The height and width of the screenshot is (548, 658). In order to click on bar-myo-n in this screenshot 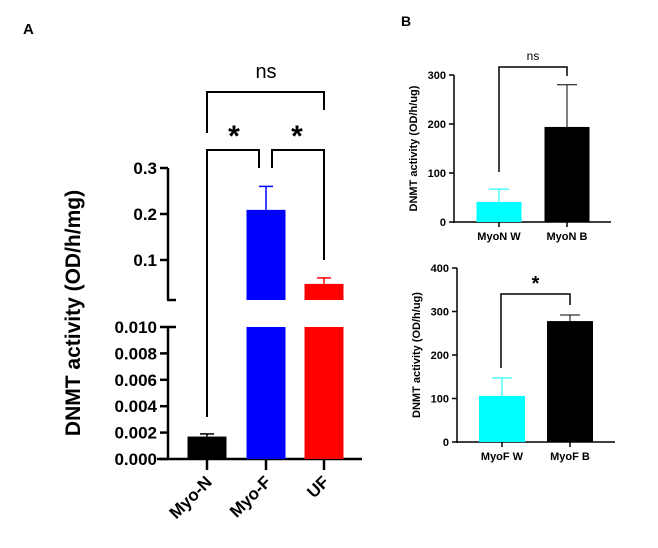, I will do `click(207, 447)`.